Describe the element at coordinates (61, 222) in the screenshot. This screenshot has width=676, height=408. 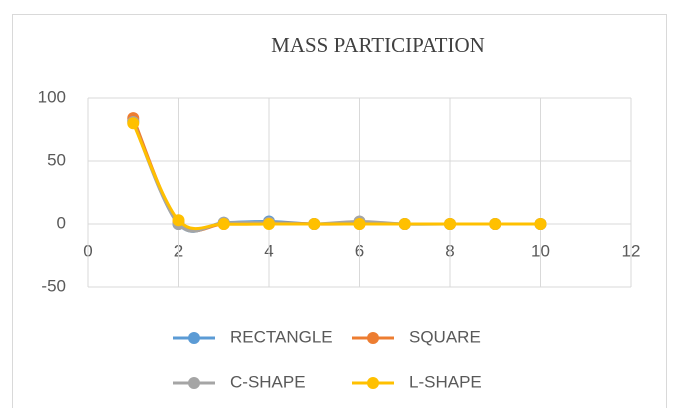
I see `y-tick-label: 0` at that location.